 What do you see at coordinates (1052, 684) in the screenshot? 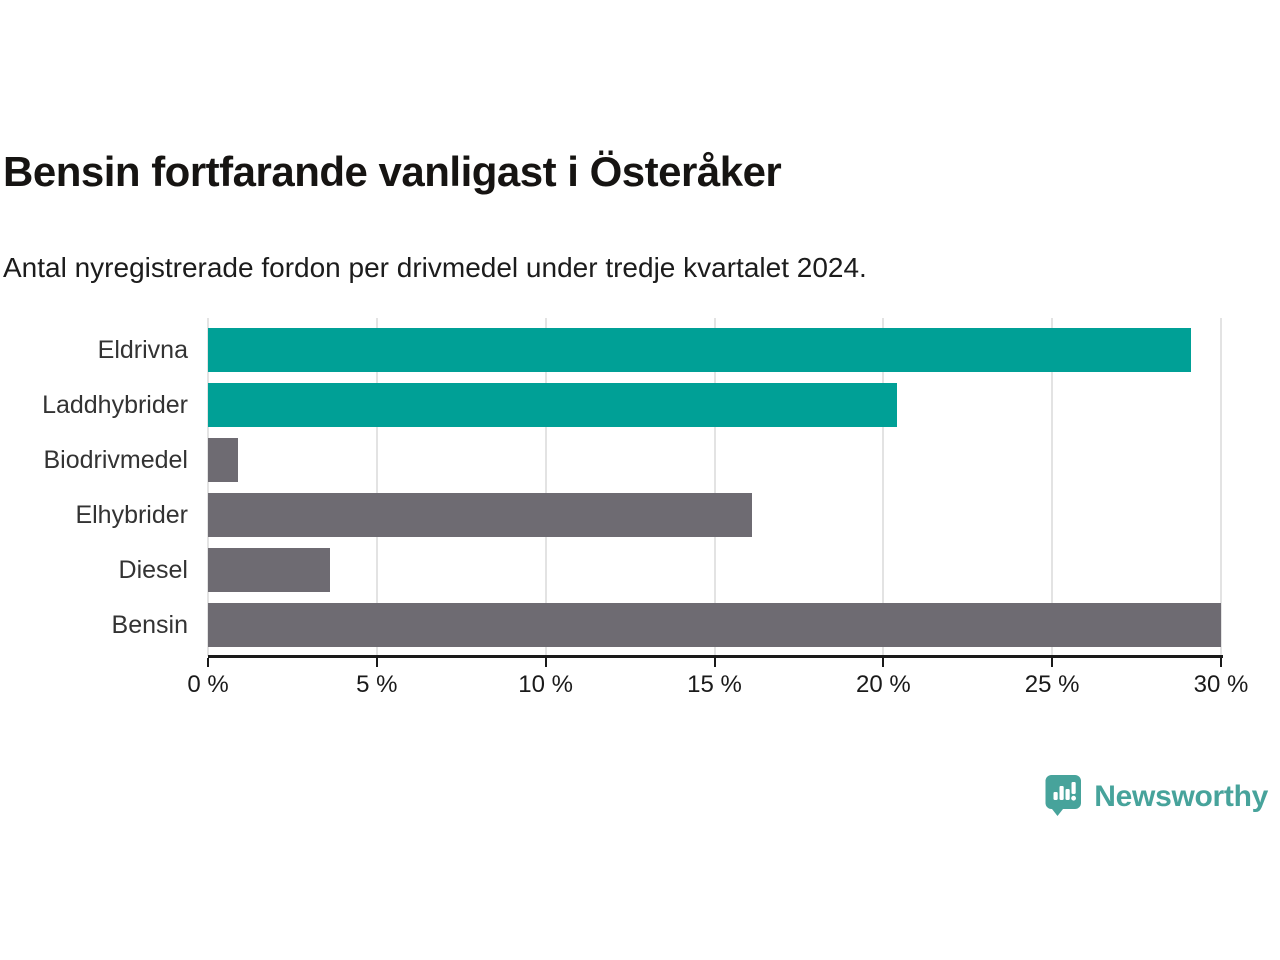
I see `x-tick-label-25: 25 %` at bounding box center [1052, 684].